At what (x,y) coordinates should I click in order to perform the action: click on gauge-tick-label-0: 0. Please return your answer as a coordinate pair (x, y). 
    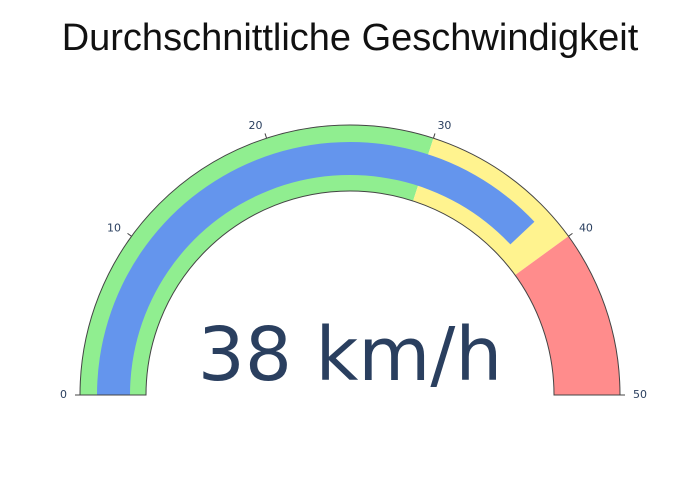
    Looking at the image, I should click on (63, 394).